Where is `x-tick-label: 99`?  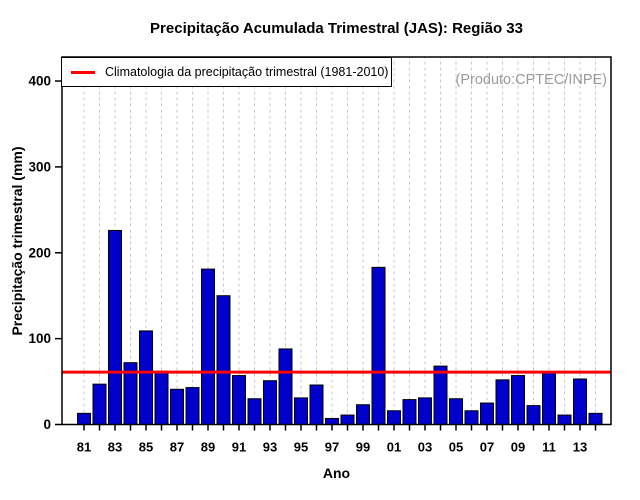 x-tick-label: 99 is located at coordinates (363, 447).